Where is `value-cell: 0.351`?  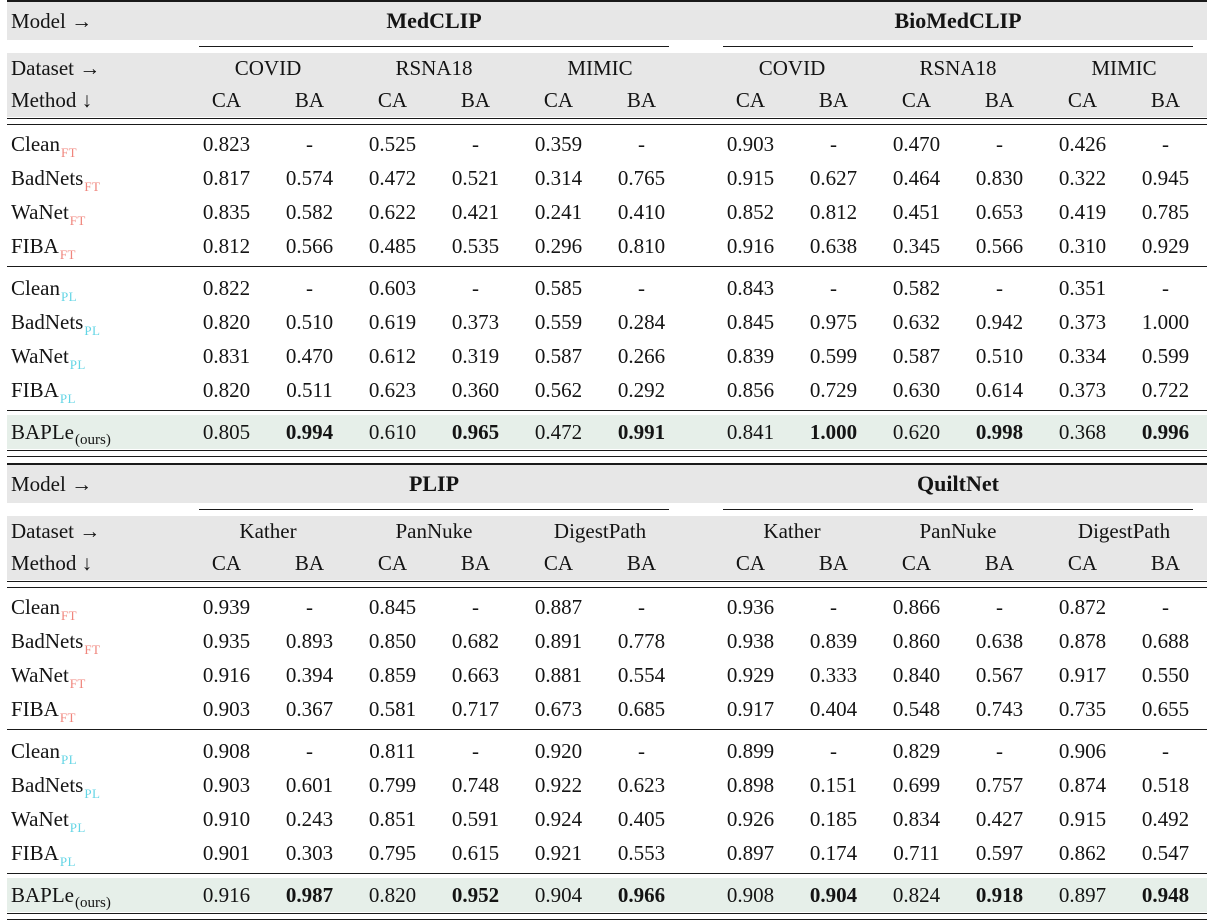
value-cell: 0.351 is located at coordinates (1082, 287).